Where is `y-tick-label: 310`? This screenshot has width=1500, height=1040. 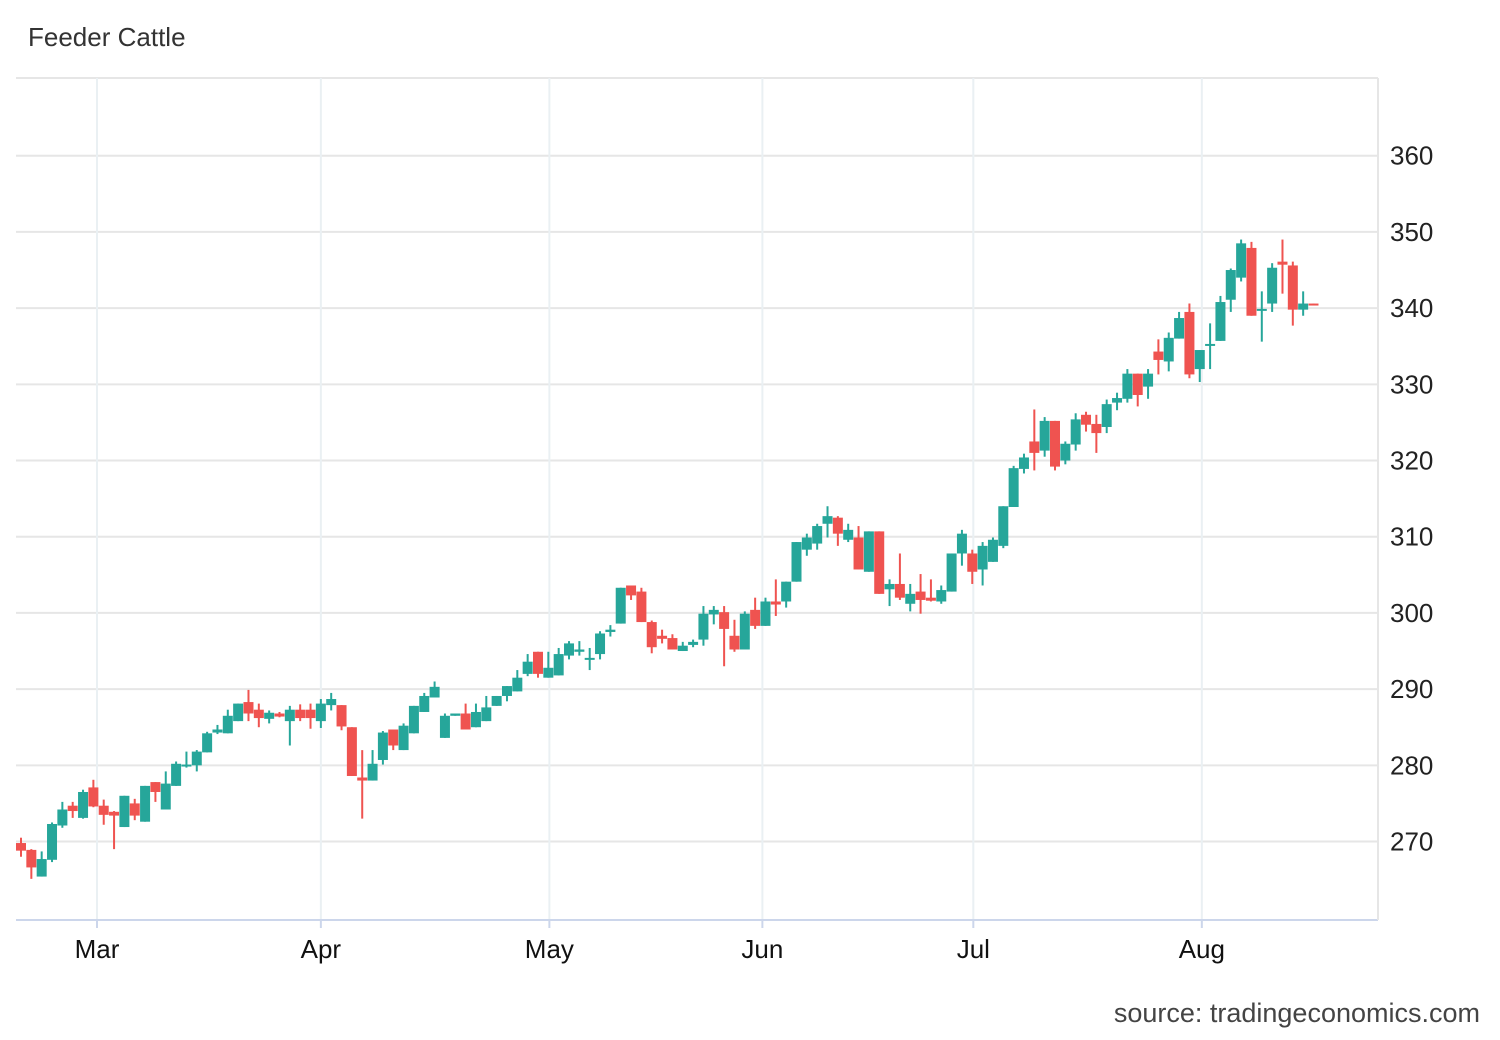 y-tick-label: 310 is located at coordinates (1411, 537).